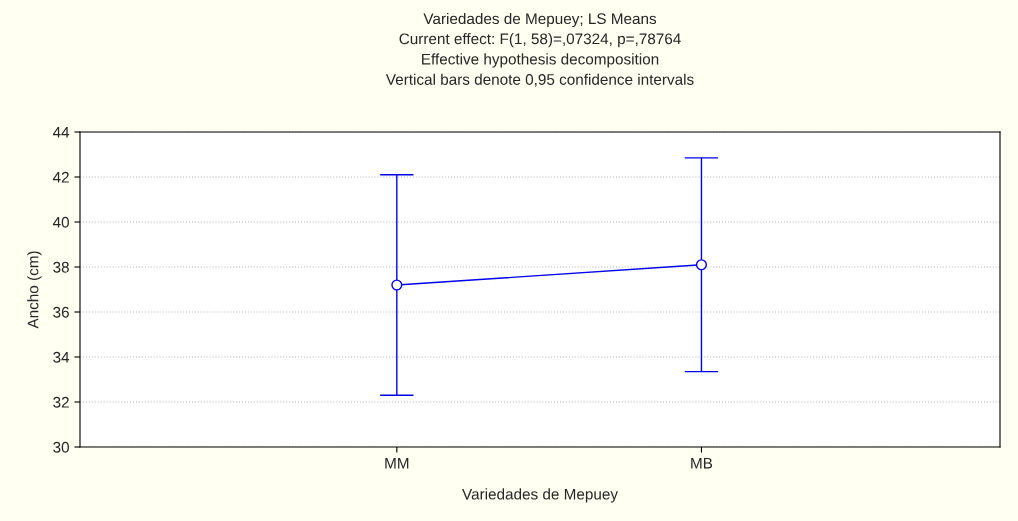 Image resolution: width=1018 pixels, height=521 pixels. I want to click on y-tick-label: 42, so click(60, 177).